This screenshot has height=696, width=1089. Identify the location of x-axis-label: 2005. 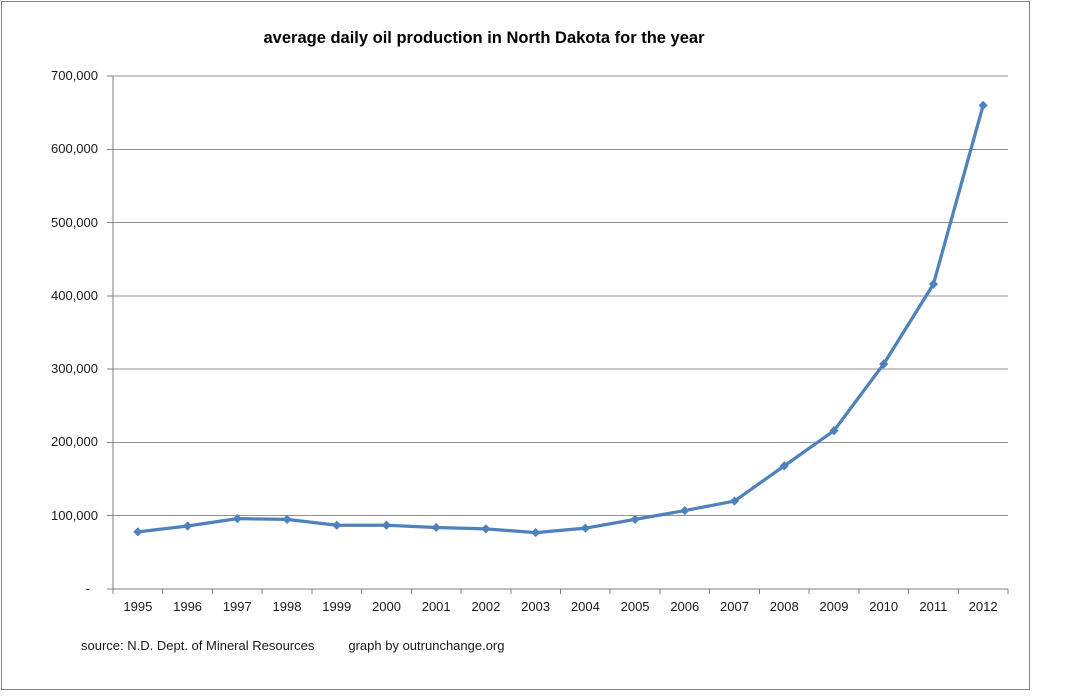
(635, 606).